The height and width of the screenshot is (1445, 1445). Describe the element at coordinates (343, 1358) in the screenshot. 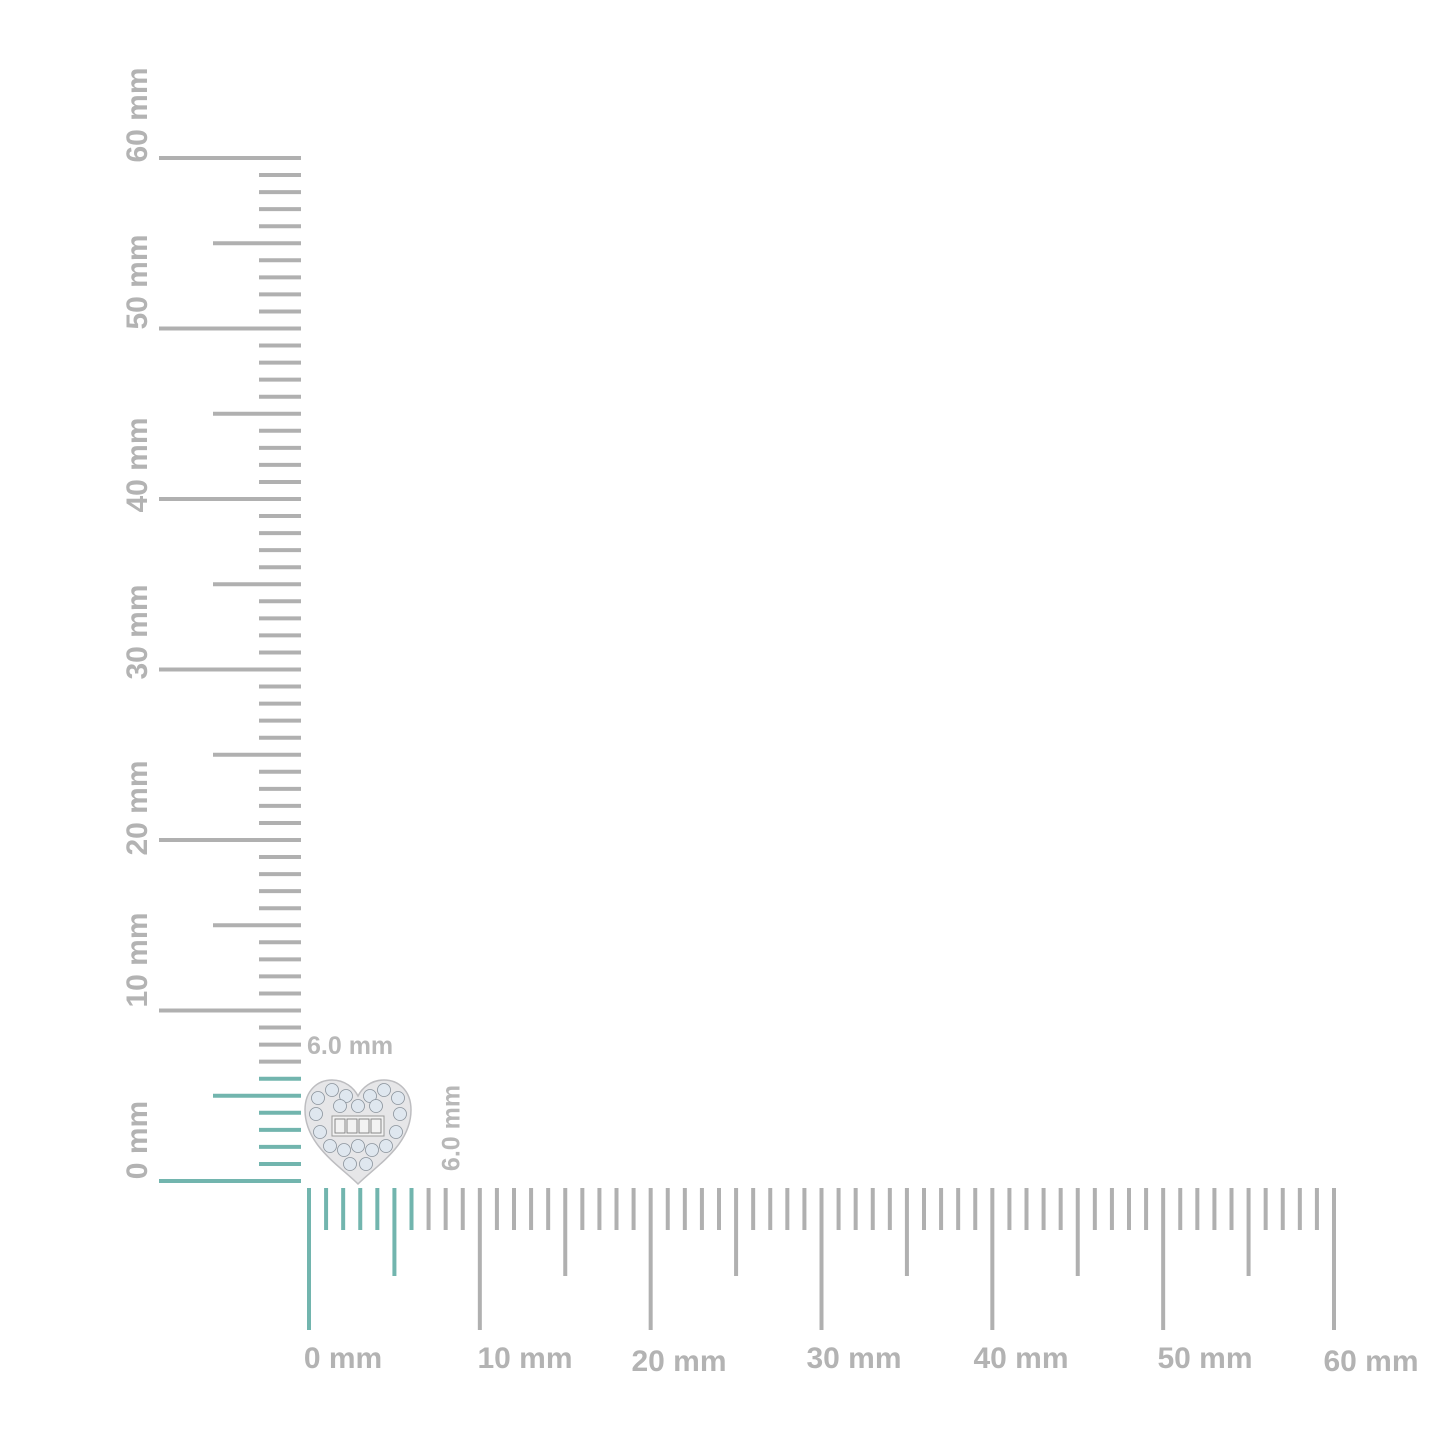

I see `h-ruler-label-0: 0 mm` at that location.